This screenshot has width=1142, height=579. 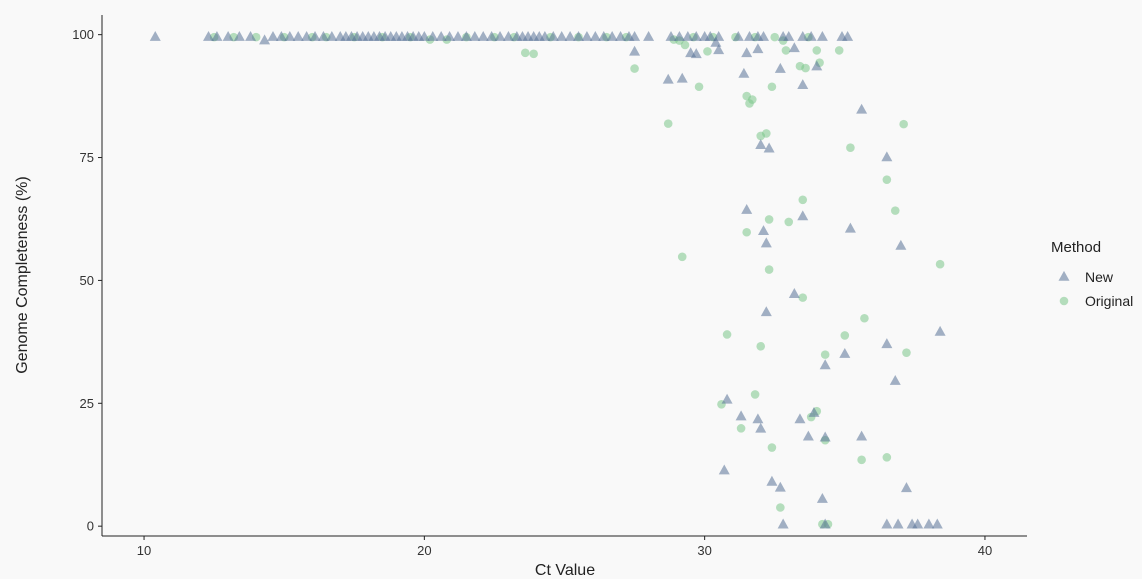 What do you see at coordinates (1096, 301) in the screenshot?
I see `legend-item-original: Original` at bounding box center [1096, 301].